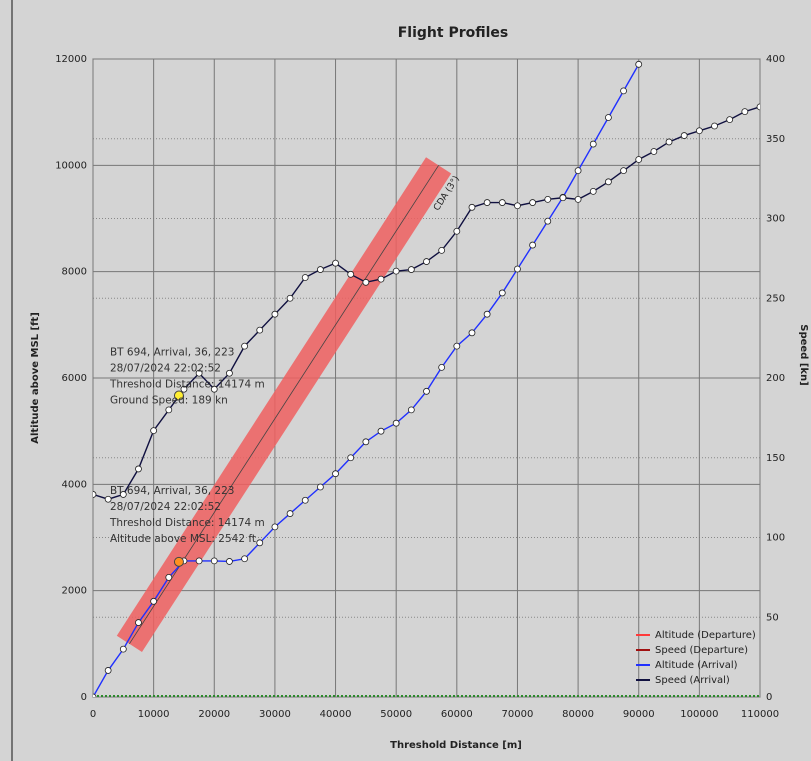 The width and height of the screenshot is (811, 761). I want to click on y-tick-label: 12000, so click(71, 59).